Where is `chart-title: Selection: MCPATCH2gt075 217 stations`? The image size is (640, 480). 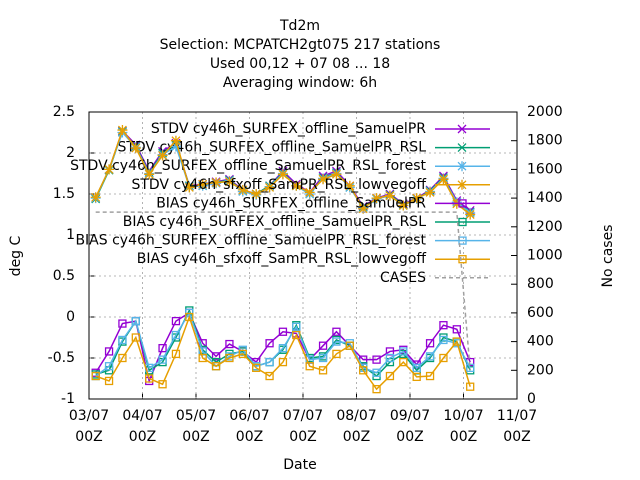 chart-title: Selection: MCPATCH2gt075 217 stations is located at coordinates (300, 45).